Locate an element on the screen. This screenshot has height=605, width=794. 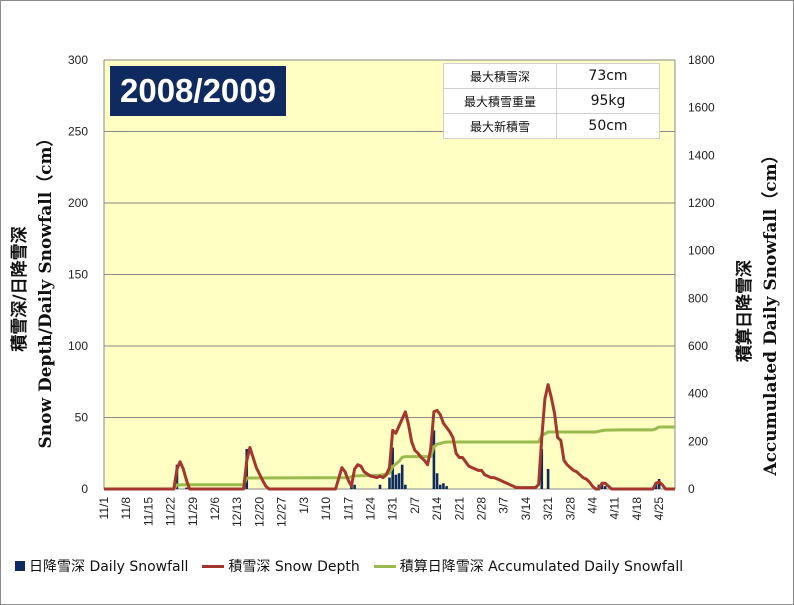
right-tick-label: 400 is located at coordinates (698, 394).